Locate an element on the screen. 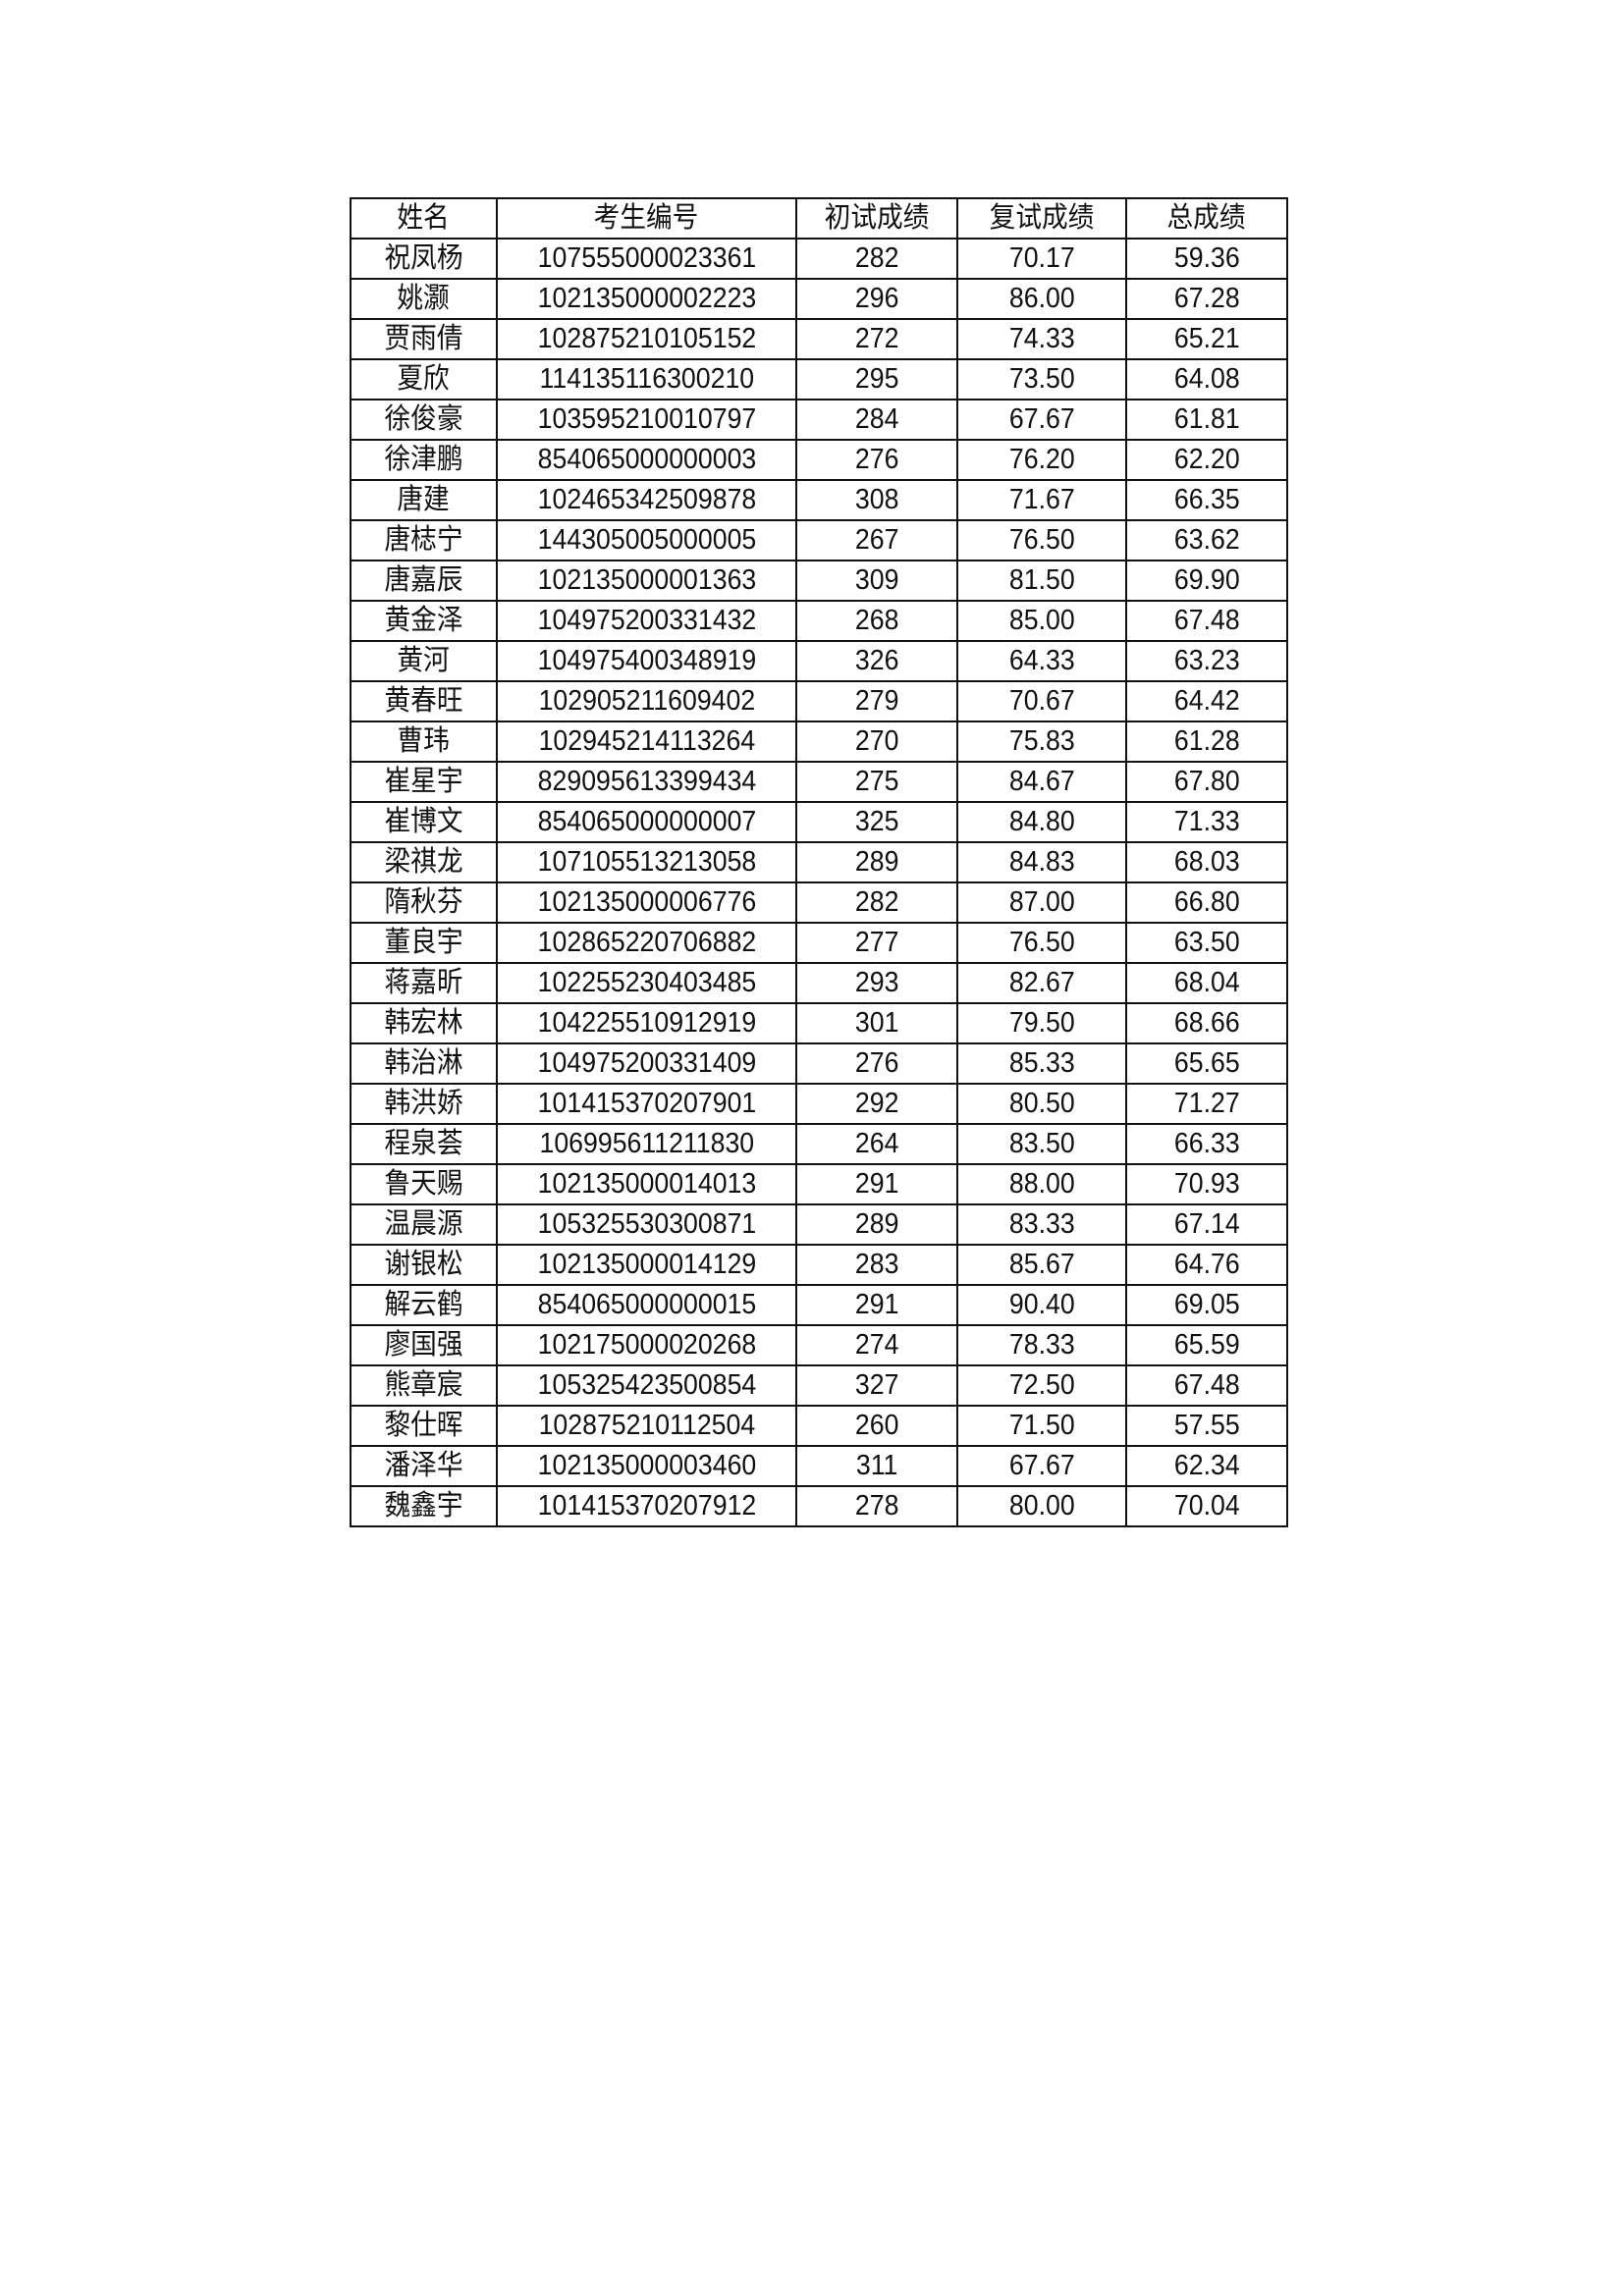 This screenshot has height=2296, width=1624. cell-value: 鲁天赐 is located at coordinates (423, 1184).